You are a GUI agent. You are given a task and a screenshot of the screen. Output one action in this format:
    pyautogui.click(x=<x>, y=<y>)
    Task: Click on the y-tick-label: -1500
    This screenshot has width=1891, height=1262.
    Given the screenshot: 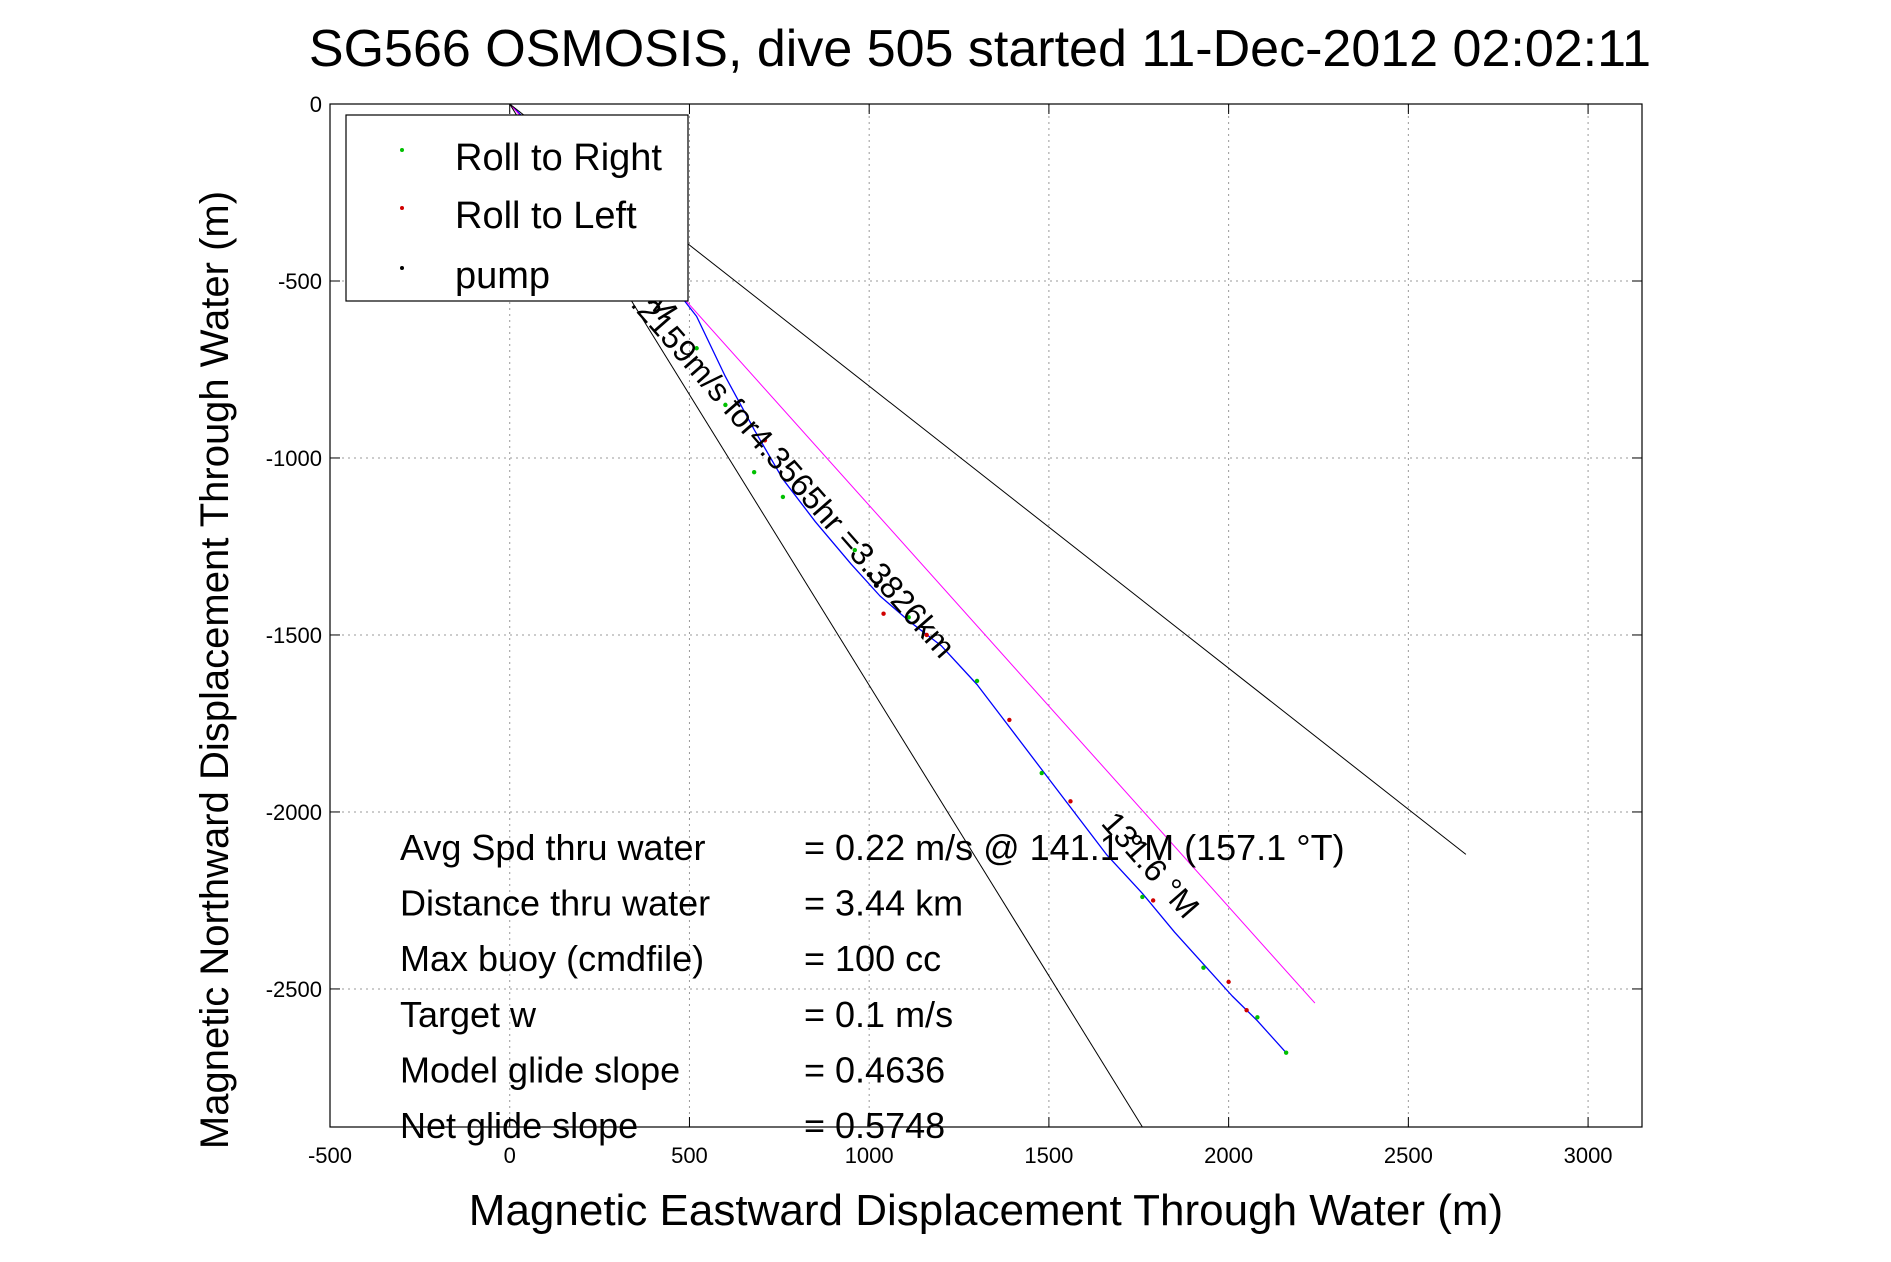 What is the action you would take?
    pyautogui.click(x=294, y=635)
    